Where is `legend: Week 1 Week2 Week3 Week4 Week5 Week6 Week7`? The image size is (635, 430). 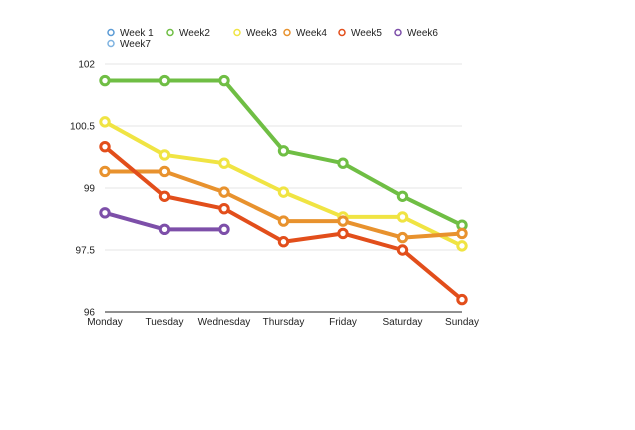
legend: Week 1 Week2 Week3 Week4 Week5 Week6 Week7 is located at coordinates (272, 39).